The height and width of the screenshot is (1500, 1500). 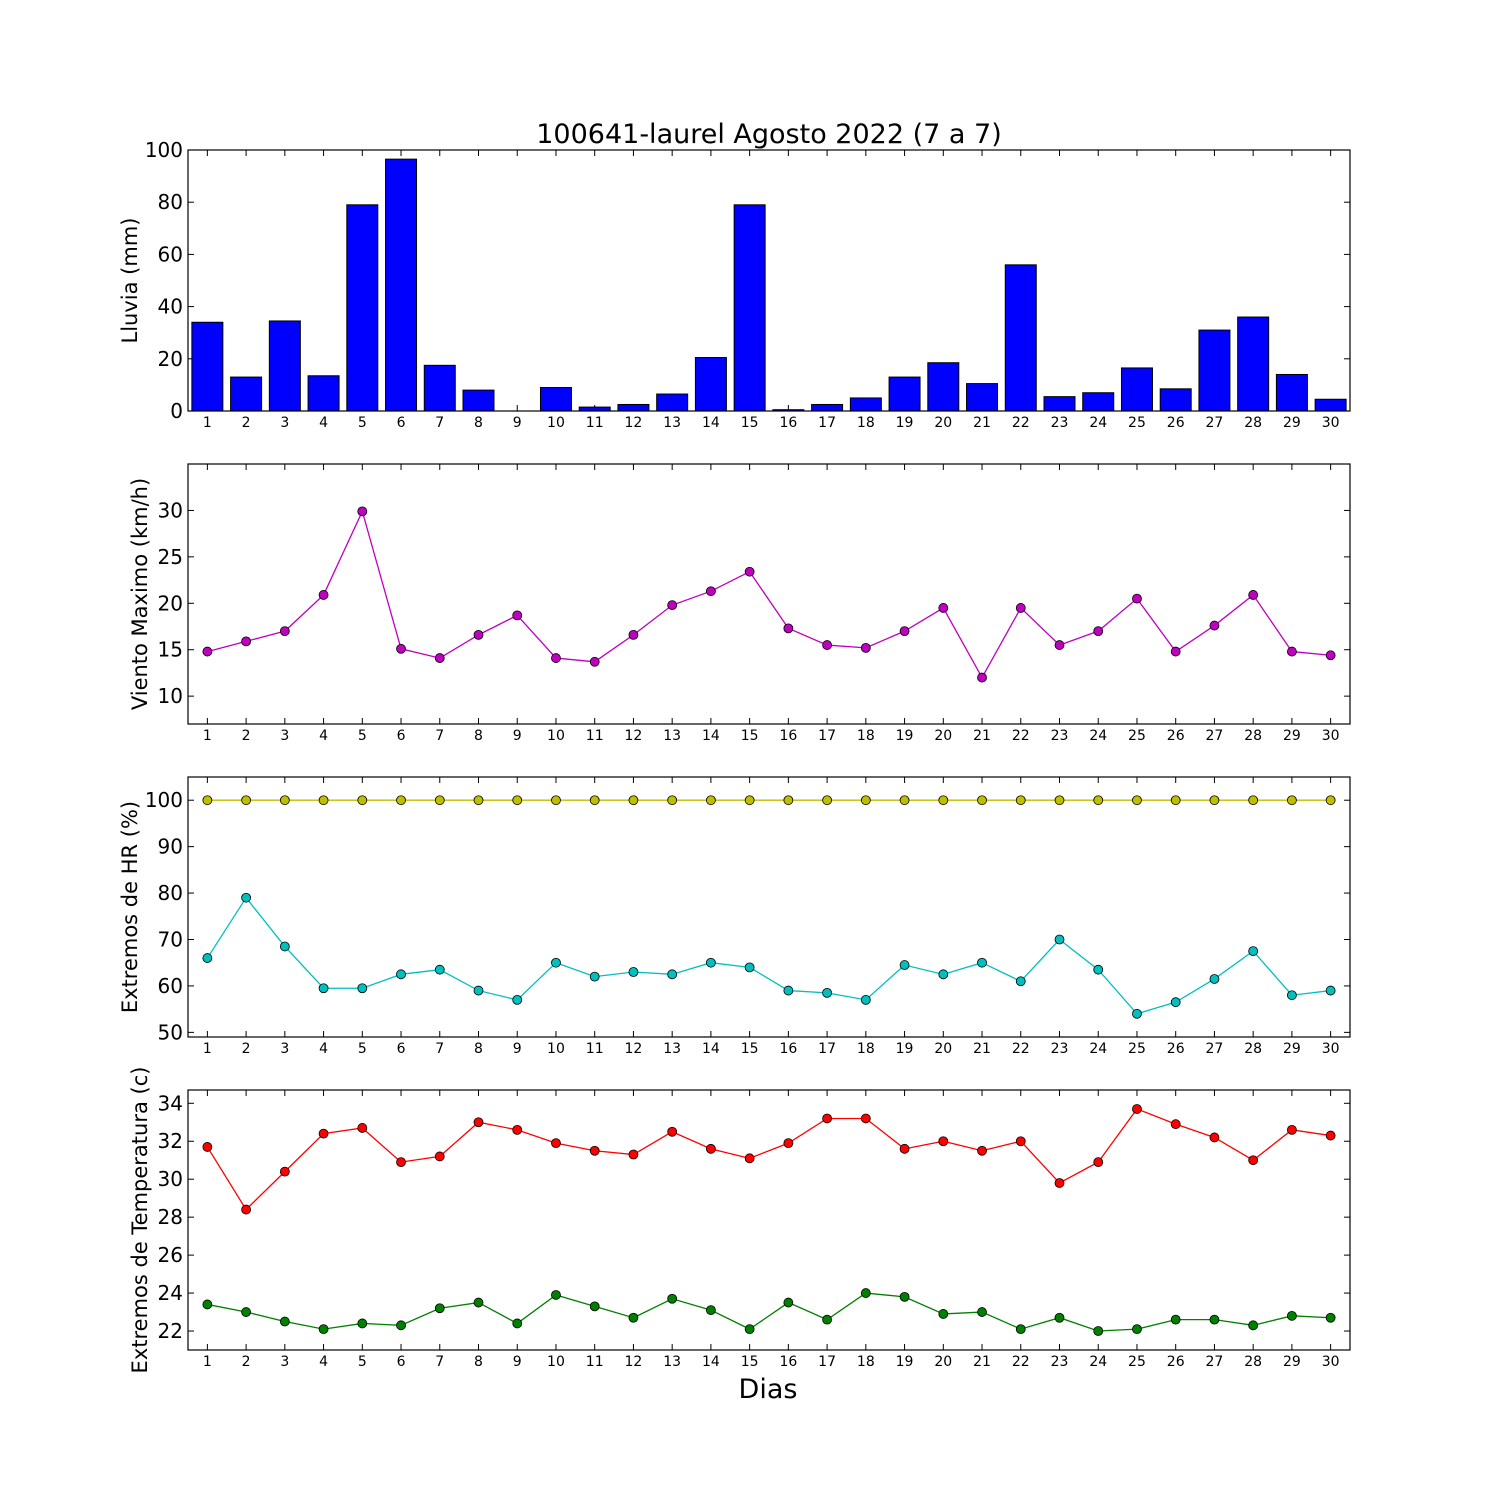 I want to click on wind-xtick-label: 12, so click(x=634, y=736).